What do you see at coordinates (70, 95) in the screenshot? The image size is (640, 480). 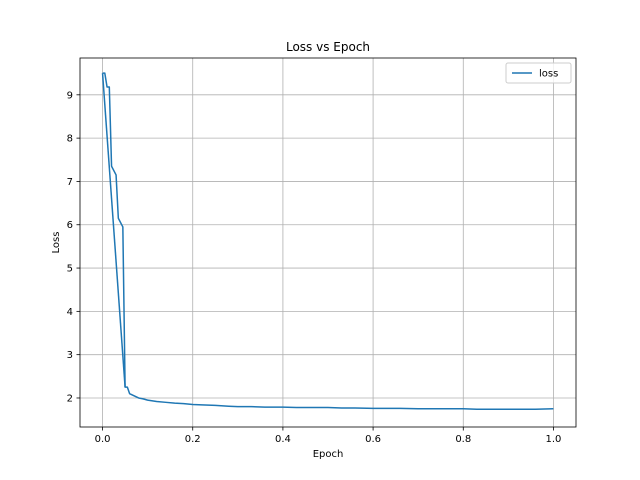 I see `y-tick-label: 9` at bounding box center [70, 95].